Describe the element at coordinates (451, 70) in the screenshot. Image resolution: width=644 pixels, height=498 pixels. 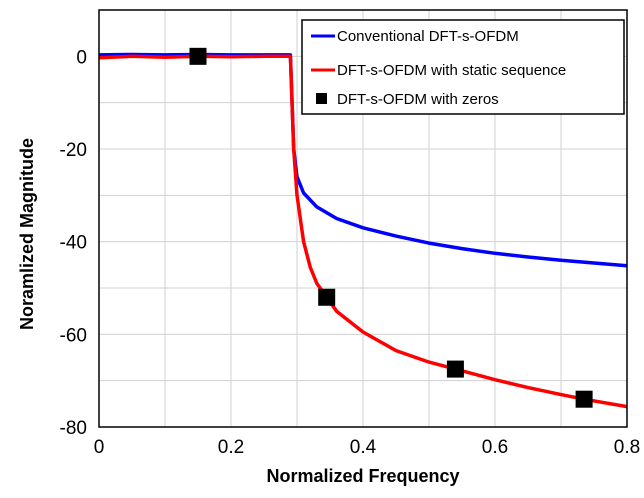
I see `legend-label-static-sequence: DFT-s-OFDM with static sequence` at that location.